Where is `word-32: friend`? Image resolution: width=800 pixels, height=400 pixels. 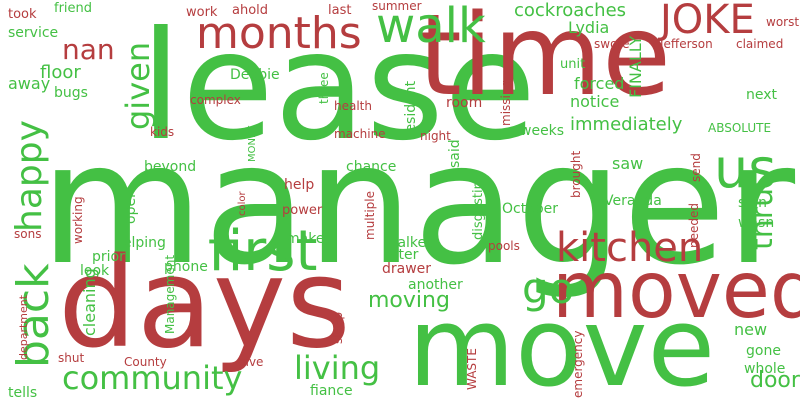
word-32: friend is located at coordinates (73, 8).